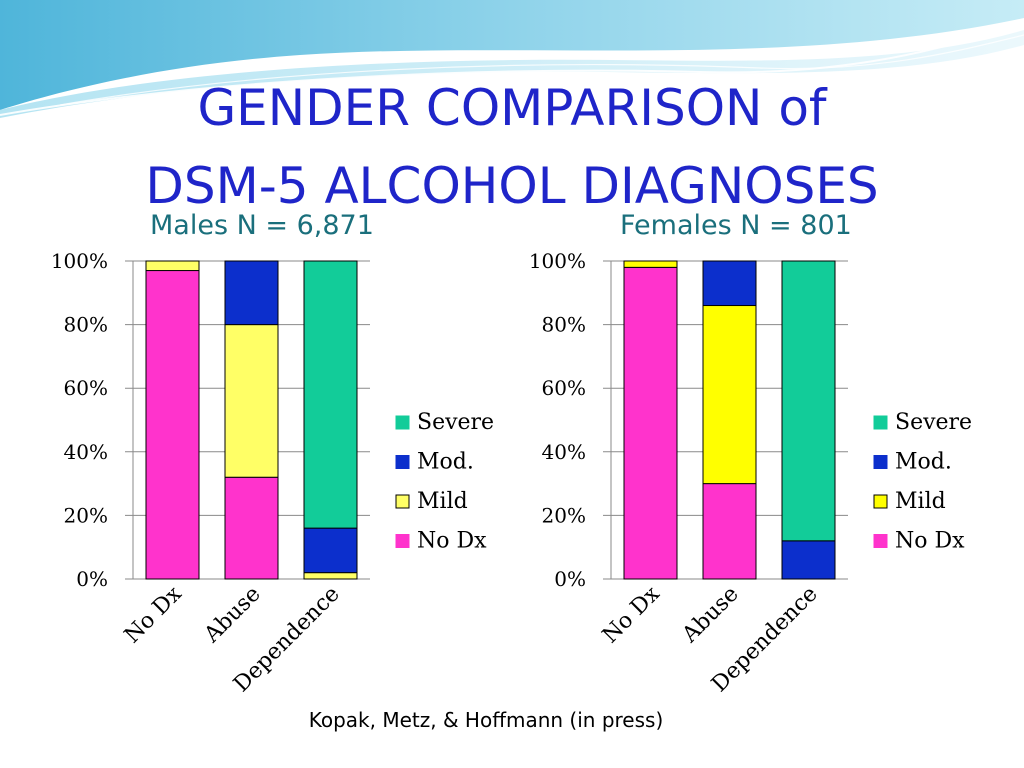 The height and width of the screenshot is (768, 1024). I want to click on citation-text: Kopak, Metz, & Hoffmann (in press), so click(486, 720).